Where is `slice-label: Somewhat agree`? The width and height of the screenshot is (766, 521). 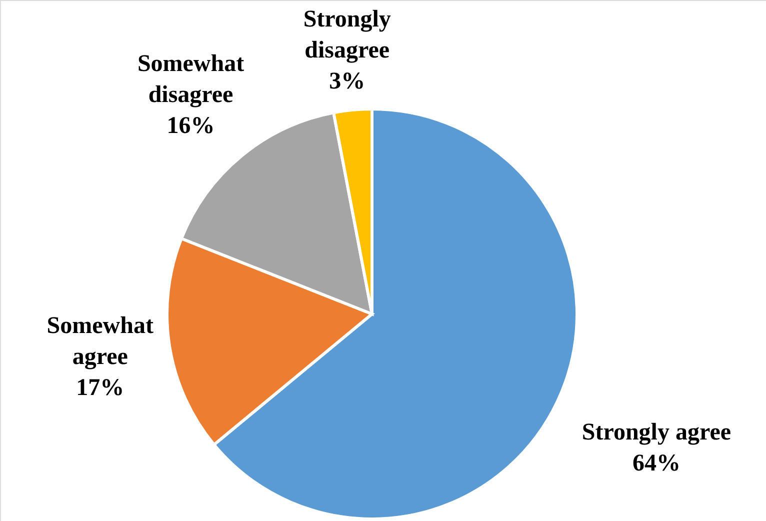
slice-label: Somewhat agree is located at coordinates (100, 341).